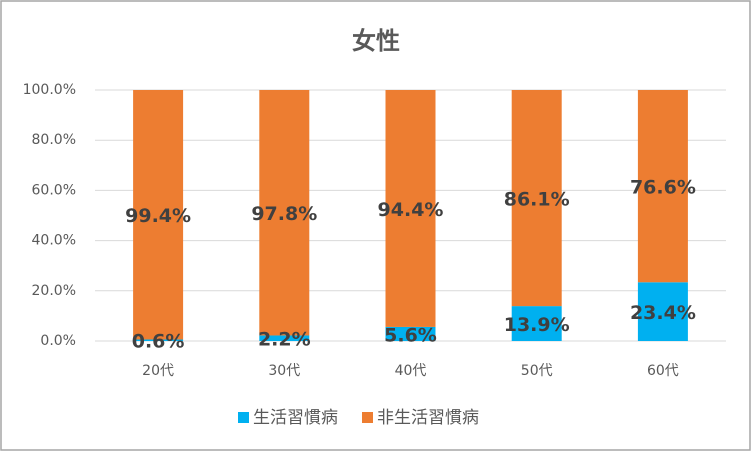 Image resolution: width=752 pixels, height=456 pixels. I want to click on y-tick-label: 0.0%, so click(58, 341).